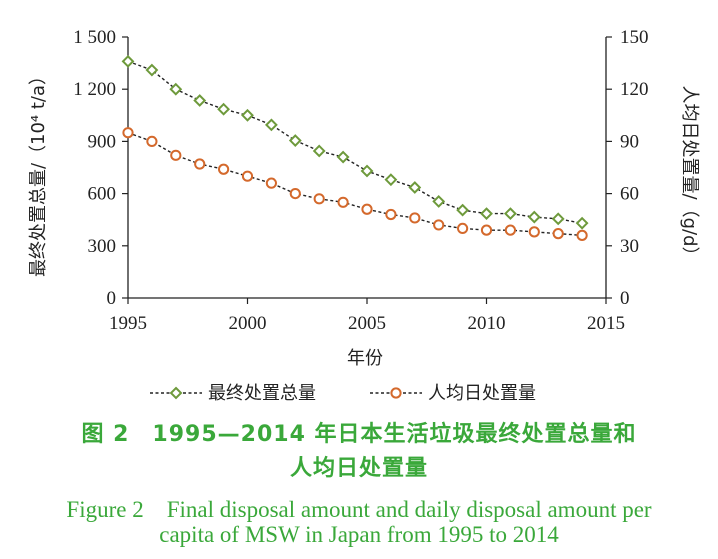  I want to click on right-y-axis-ticks: 0 30 60 90 120 150, so click(627, 168).